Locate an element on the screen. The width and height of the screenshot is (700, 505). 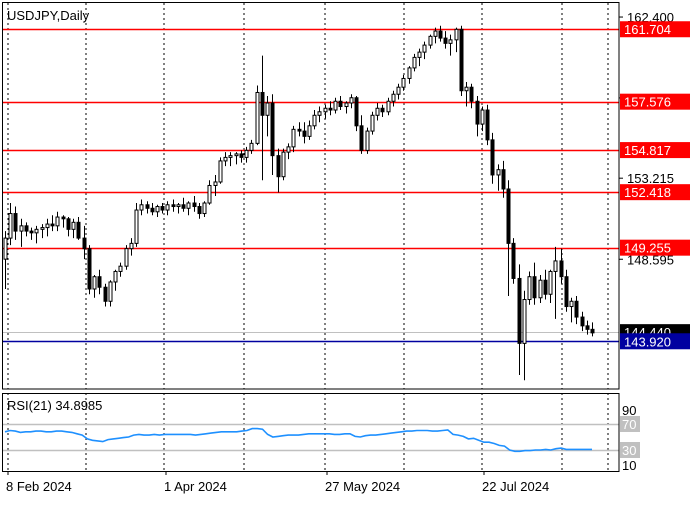
price-tag: 149.255 is located at coordinates (655, 247).